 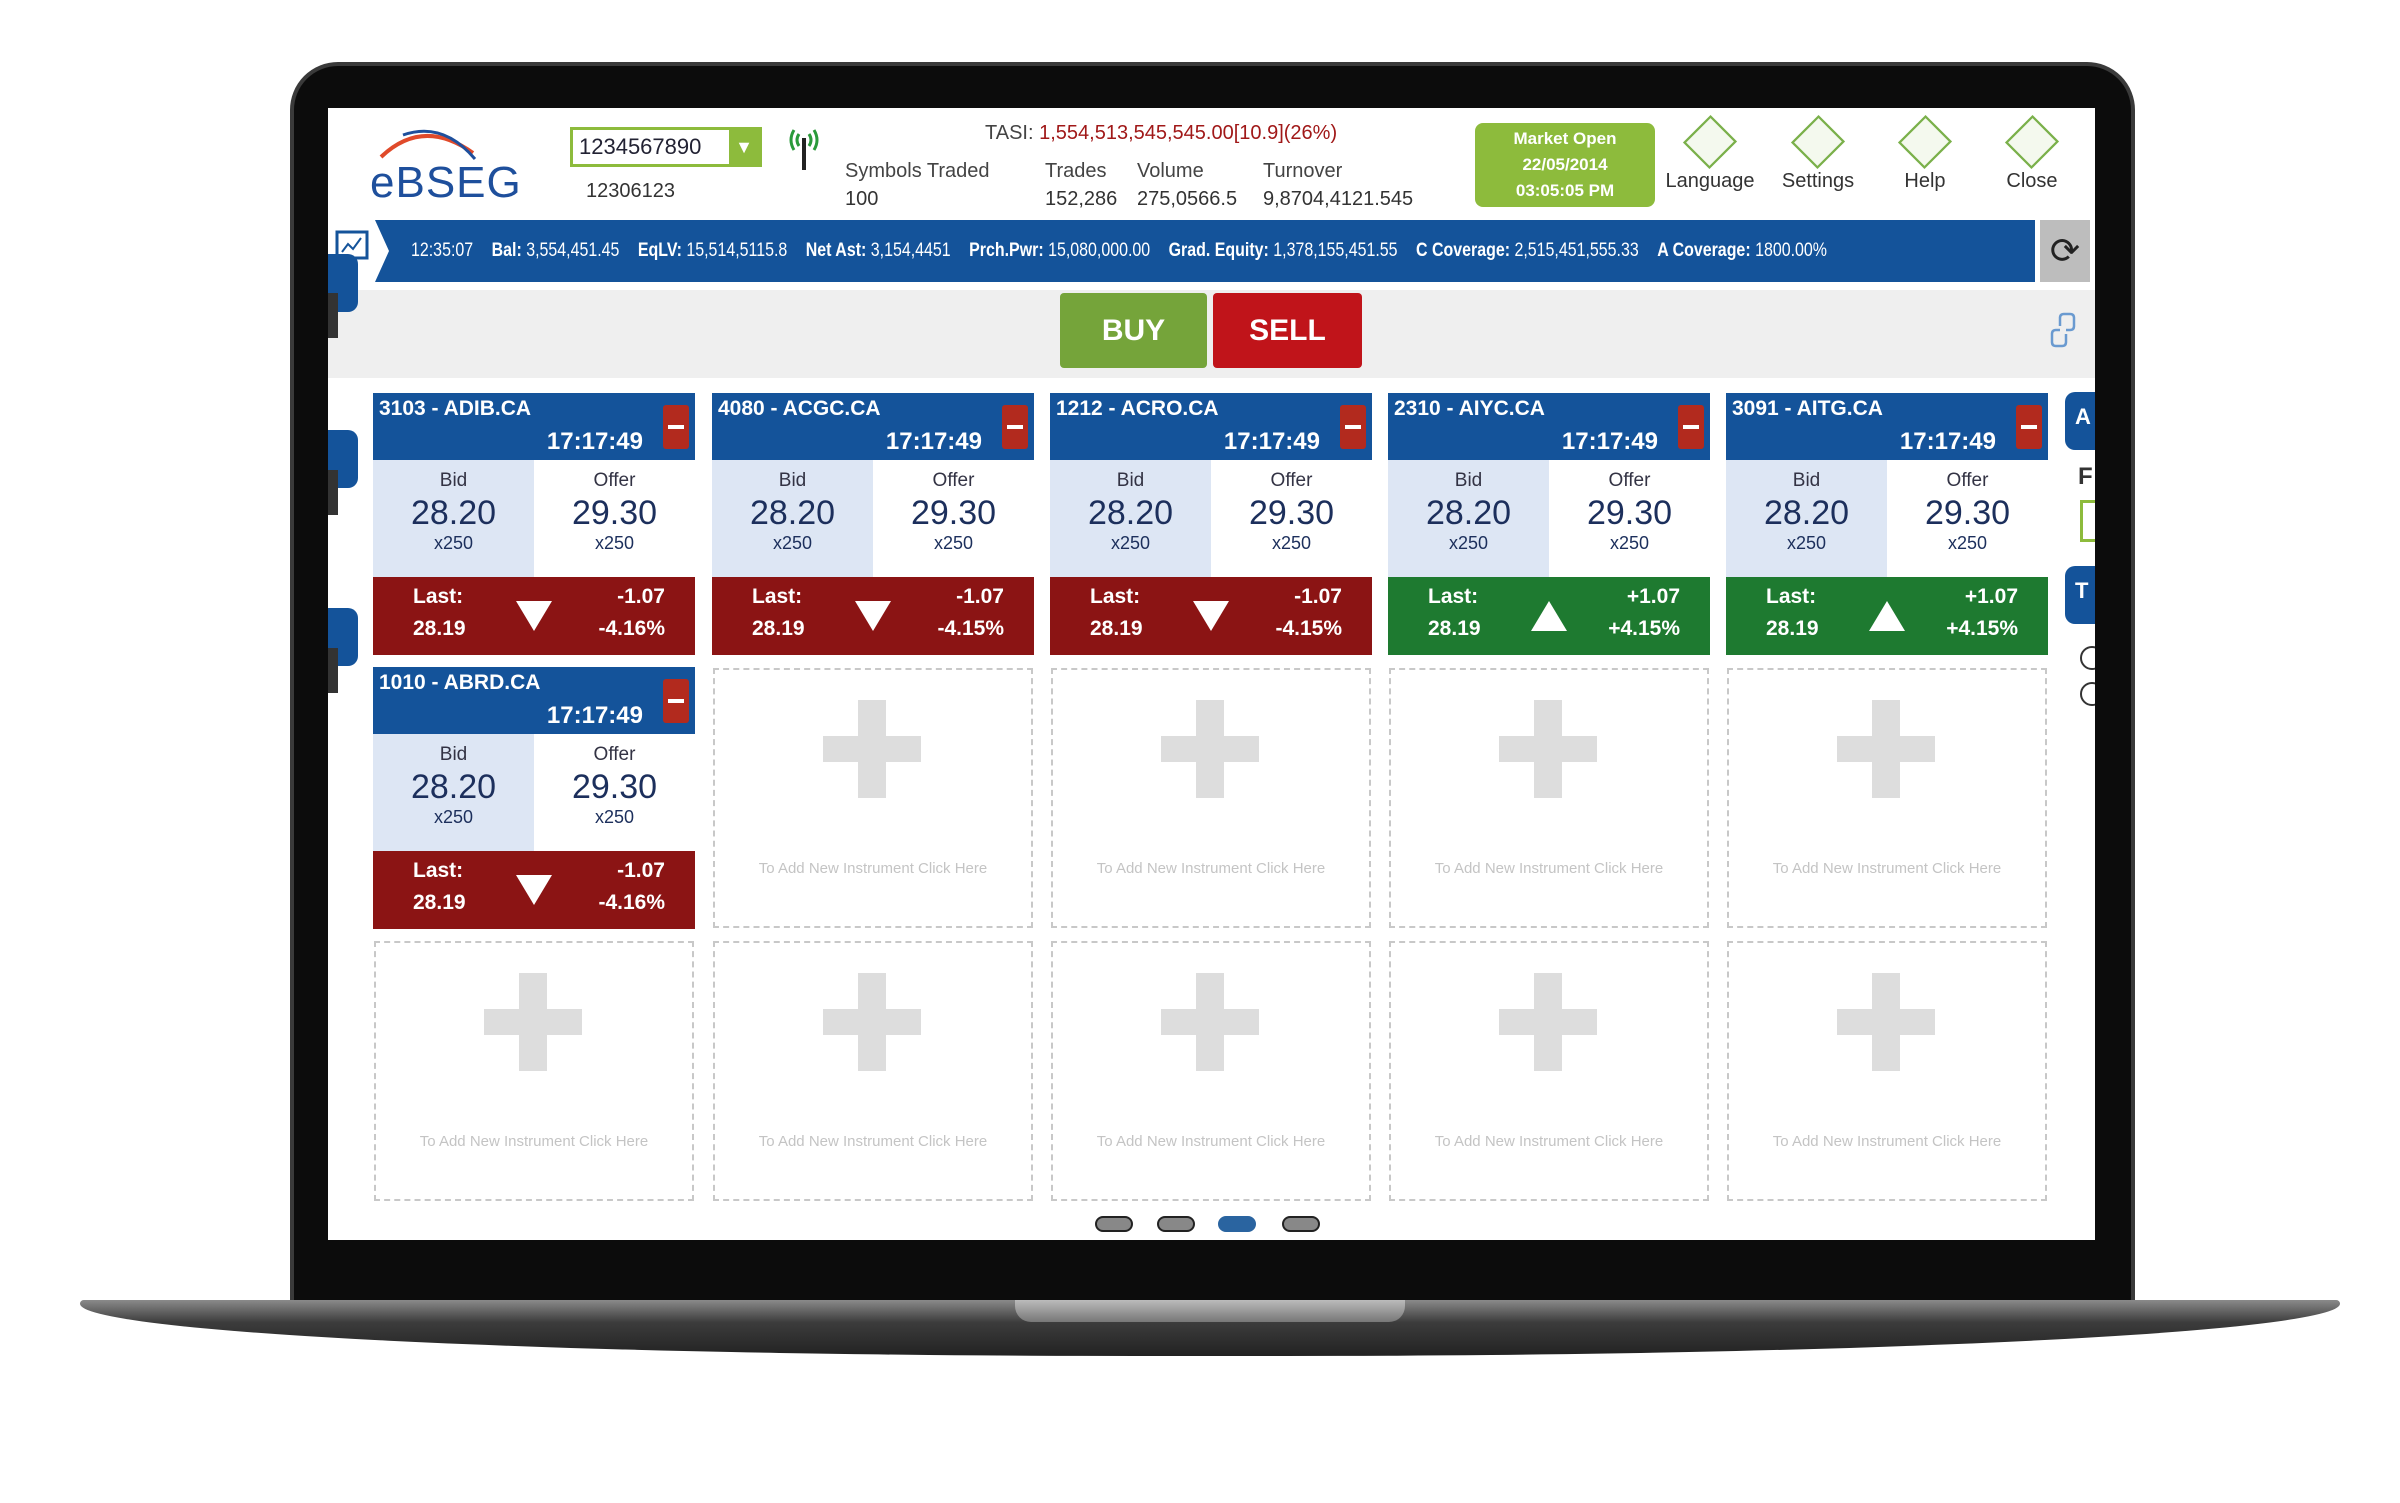 What do you see at coordinates (1338, 199) in the screenshot?
I see `stat-value: 9,8704,4121.545` at bounding box center [1338, 199].